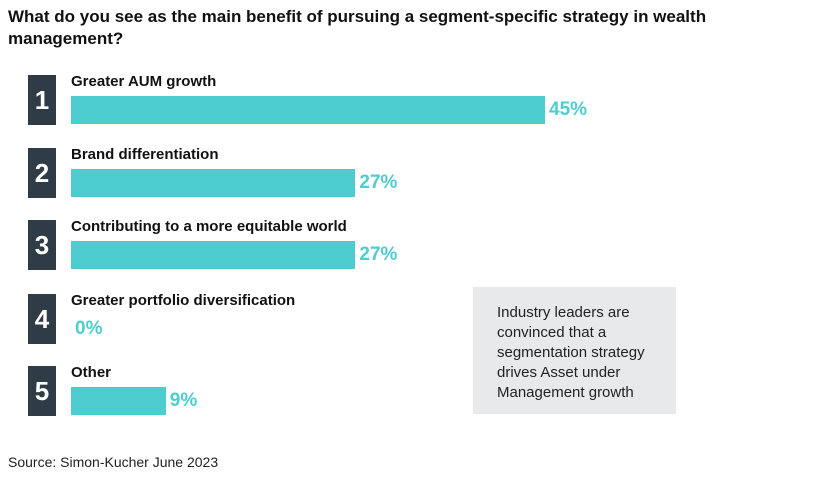 Image resolution: width=840 pixels, height=491 pixels. I want to click on category-label: Greater AUM growth, so click(144, 81).